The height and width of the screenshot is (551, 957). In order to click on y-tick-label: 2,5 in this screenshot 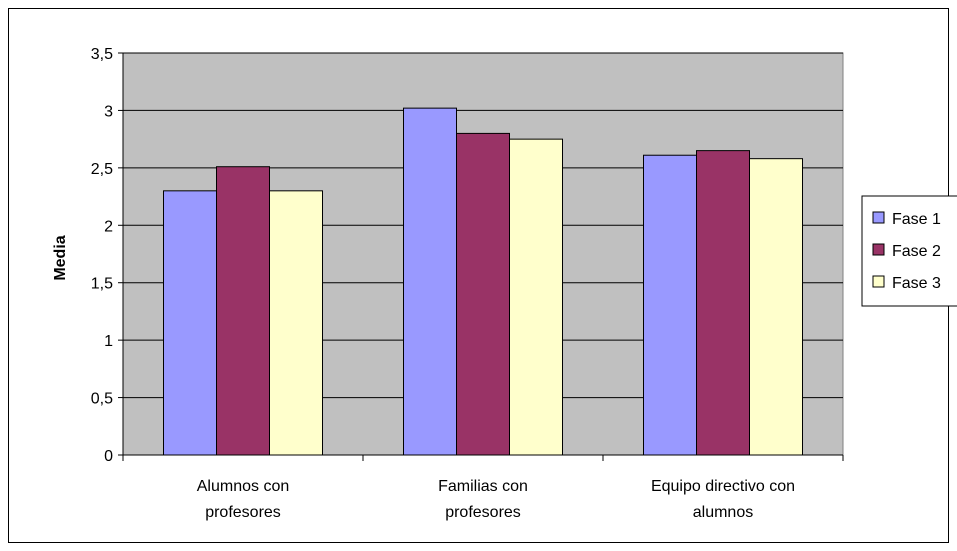, I will do `click(102, 169)`.